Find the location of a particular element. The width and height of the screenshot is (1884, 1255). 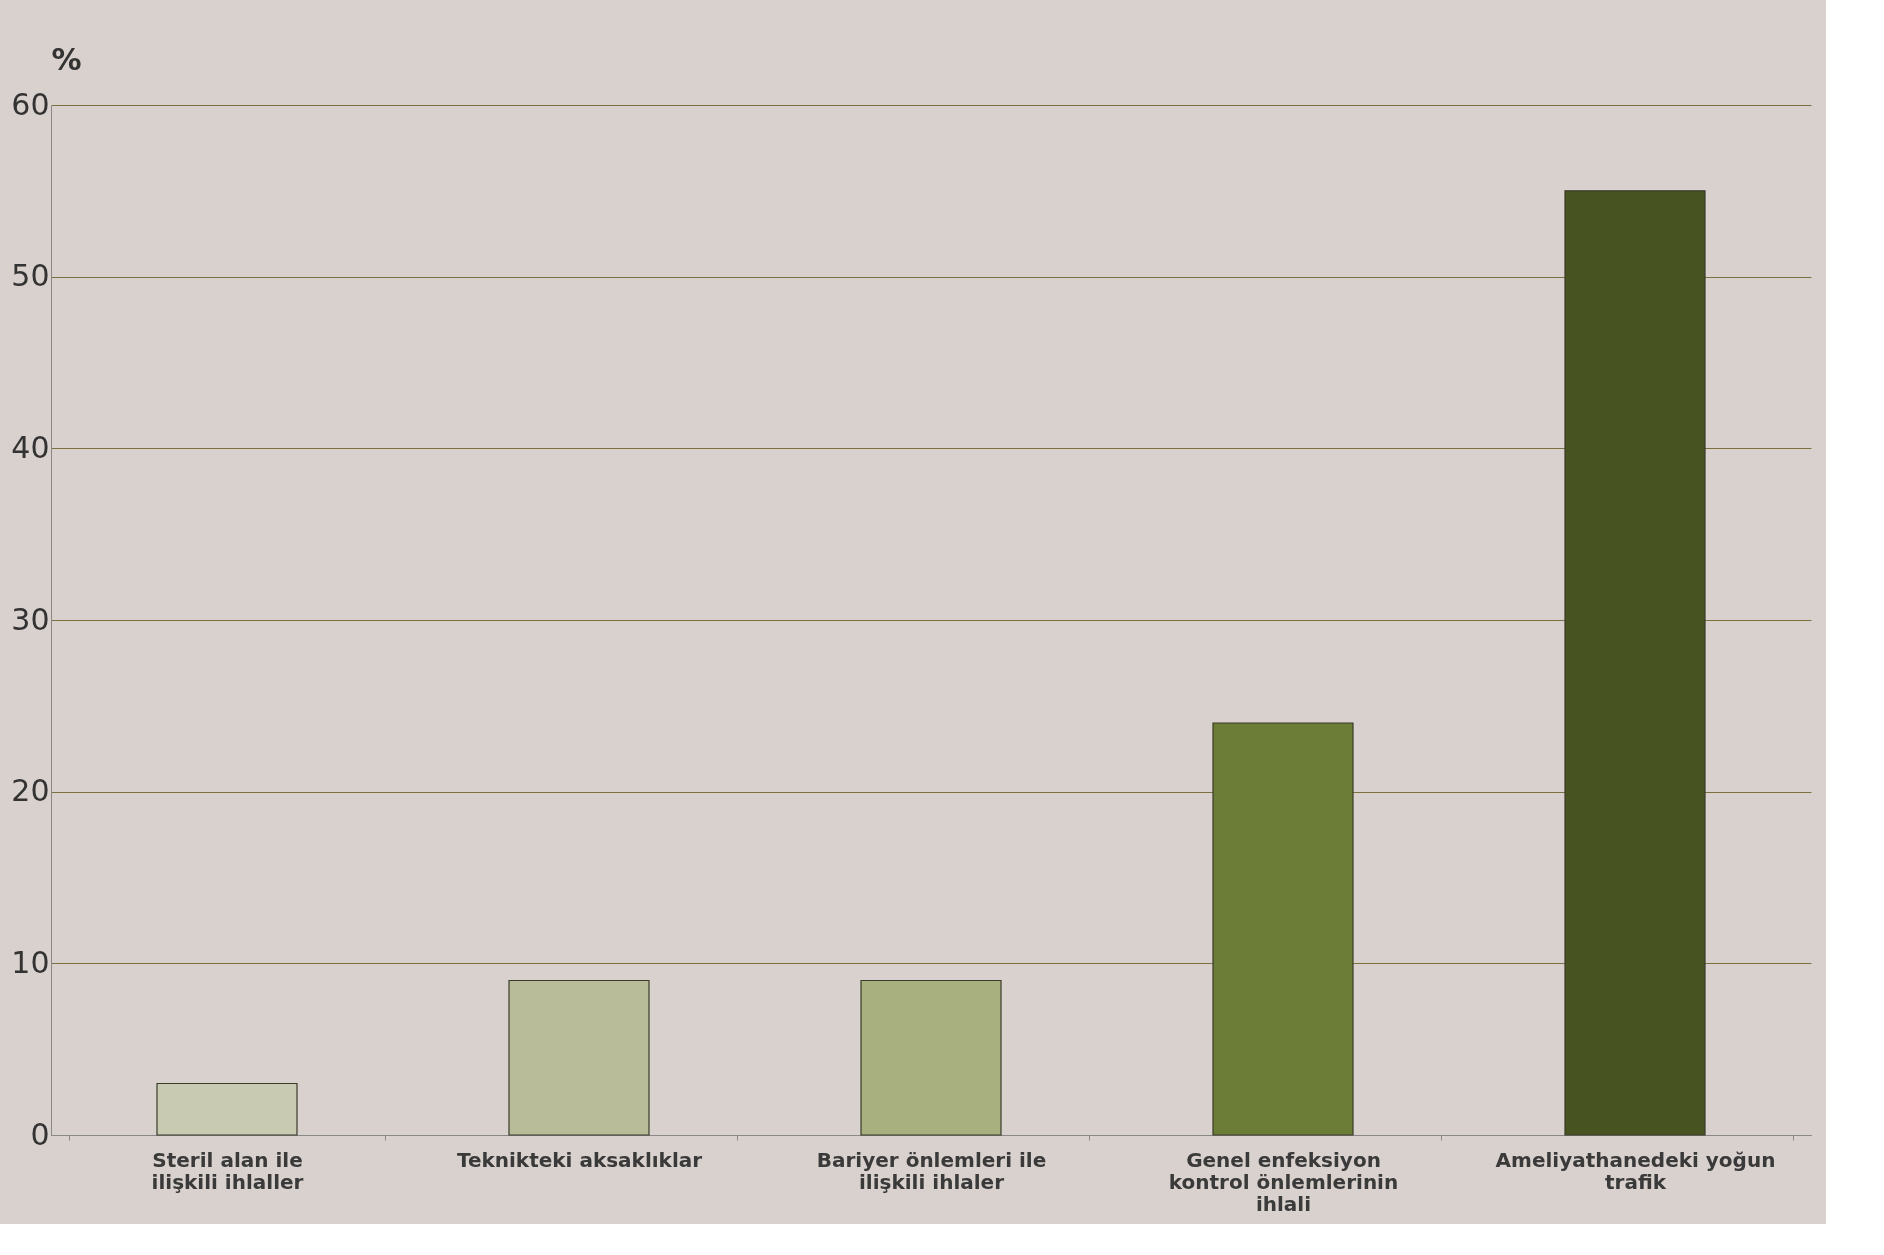

y-tick-label: 50 is located at coordinates (30, 276).